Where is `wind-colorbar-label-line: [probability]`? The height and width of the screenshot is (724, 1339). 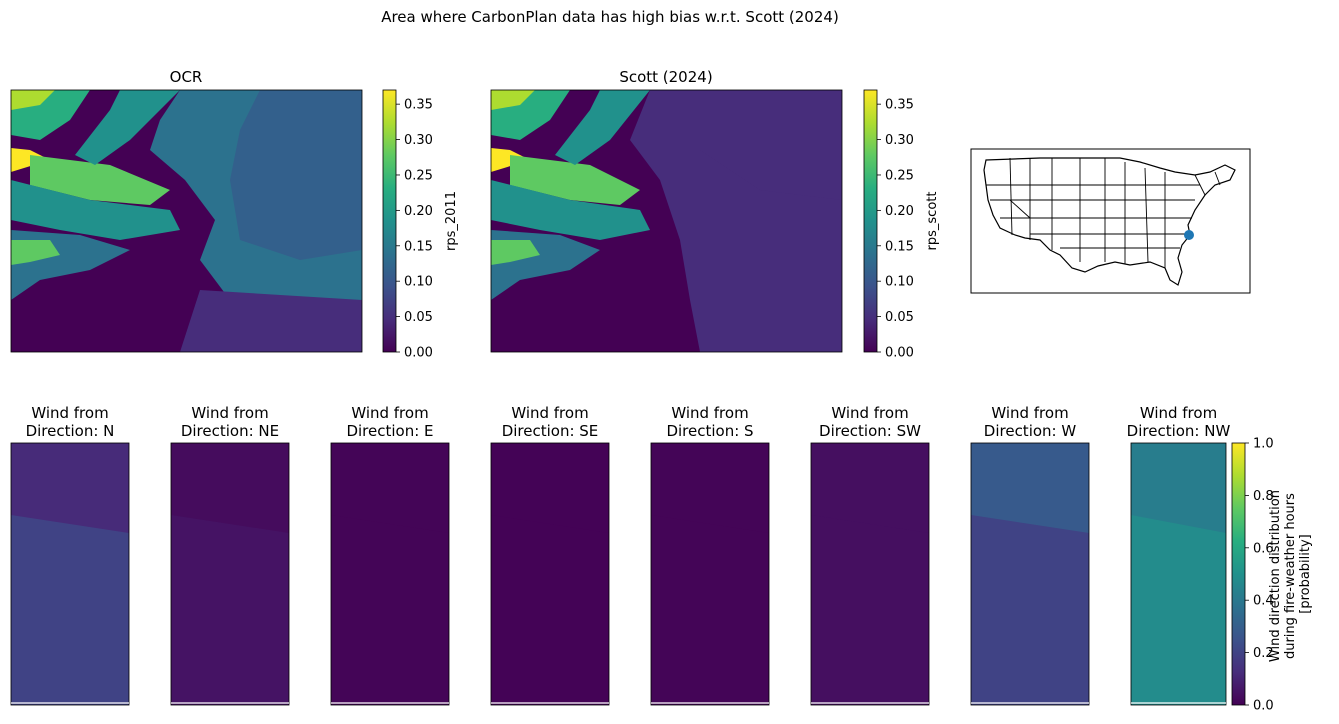 wind-colorbar-label-line: [probability] is located at coordinates (1305, 574).